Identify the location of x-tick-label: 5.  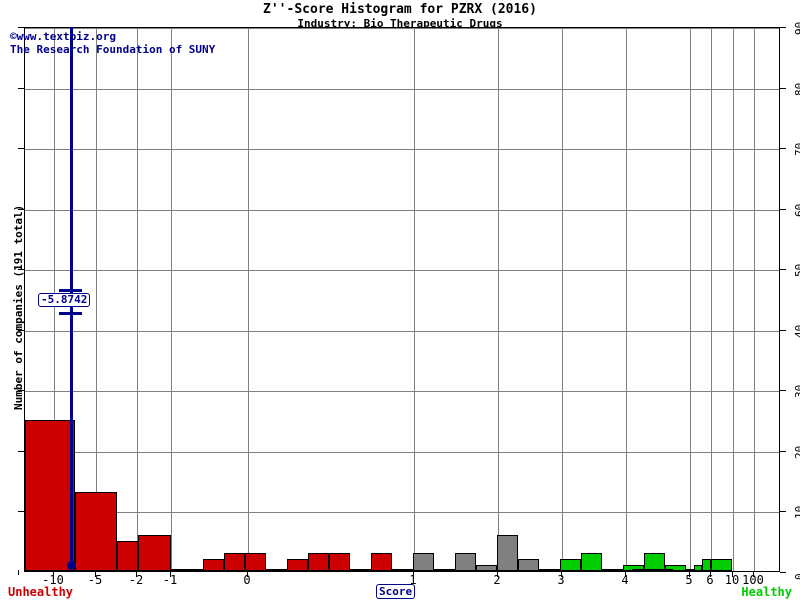
(689, 580).